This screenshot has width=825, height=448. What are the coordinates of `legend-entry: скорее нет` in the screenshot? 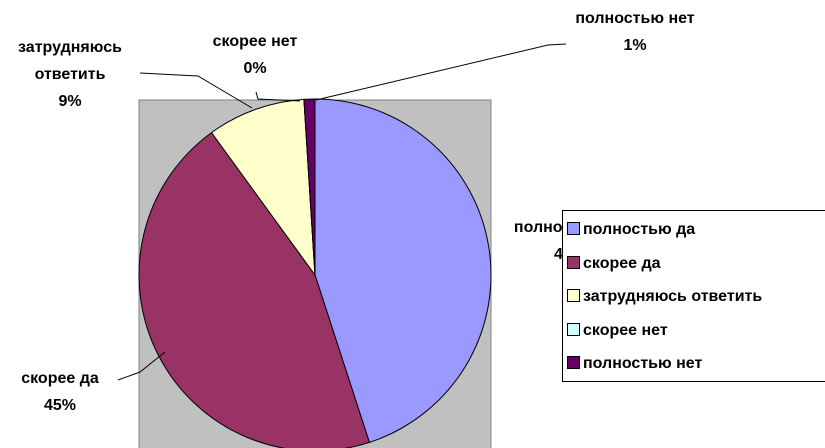 It's located at (617, 331).